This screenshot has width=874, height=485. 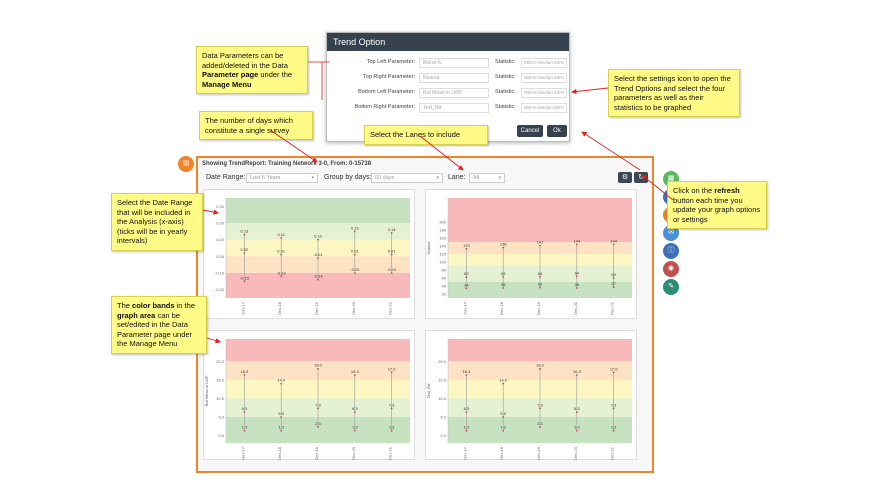 I want to click on data-label: 18.0, so click(x=540, y=365).